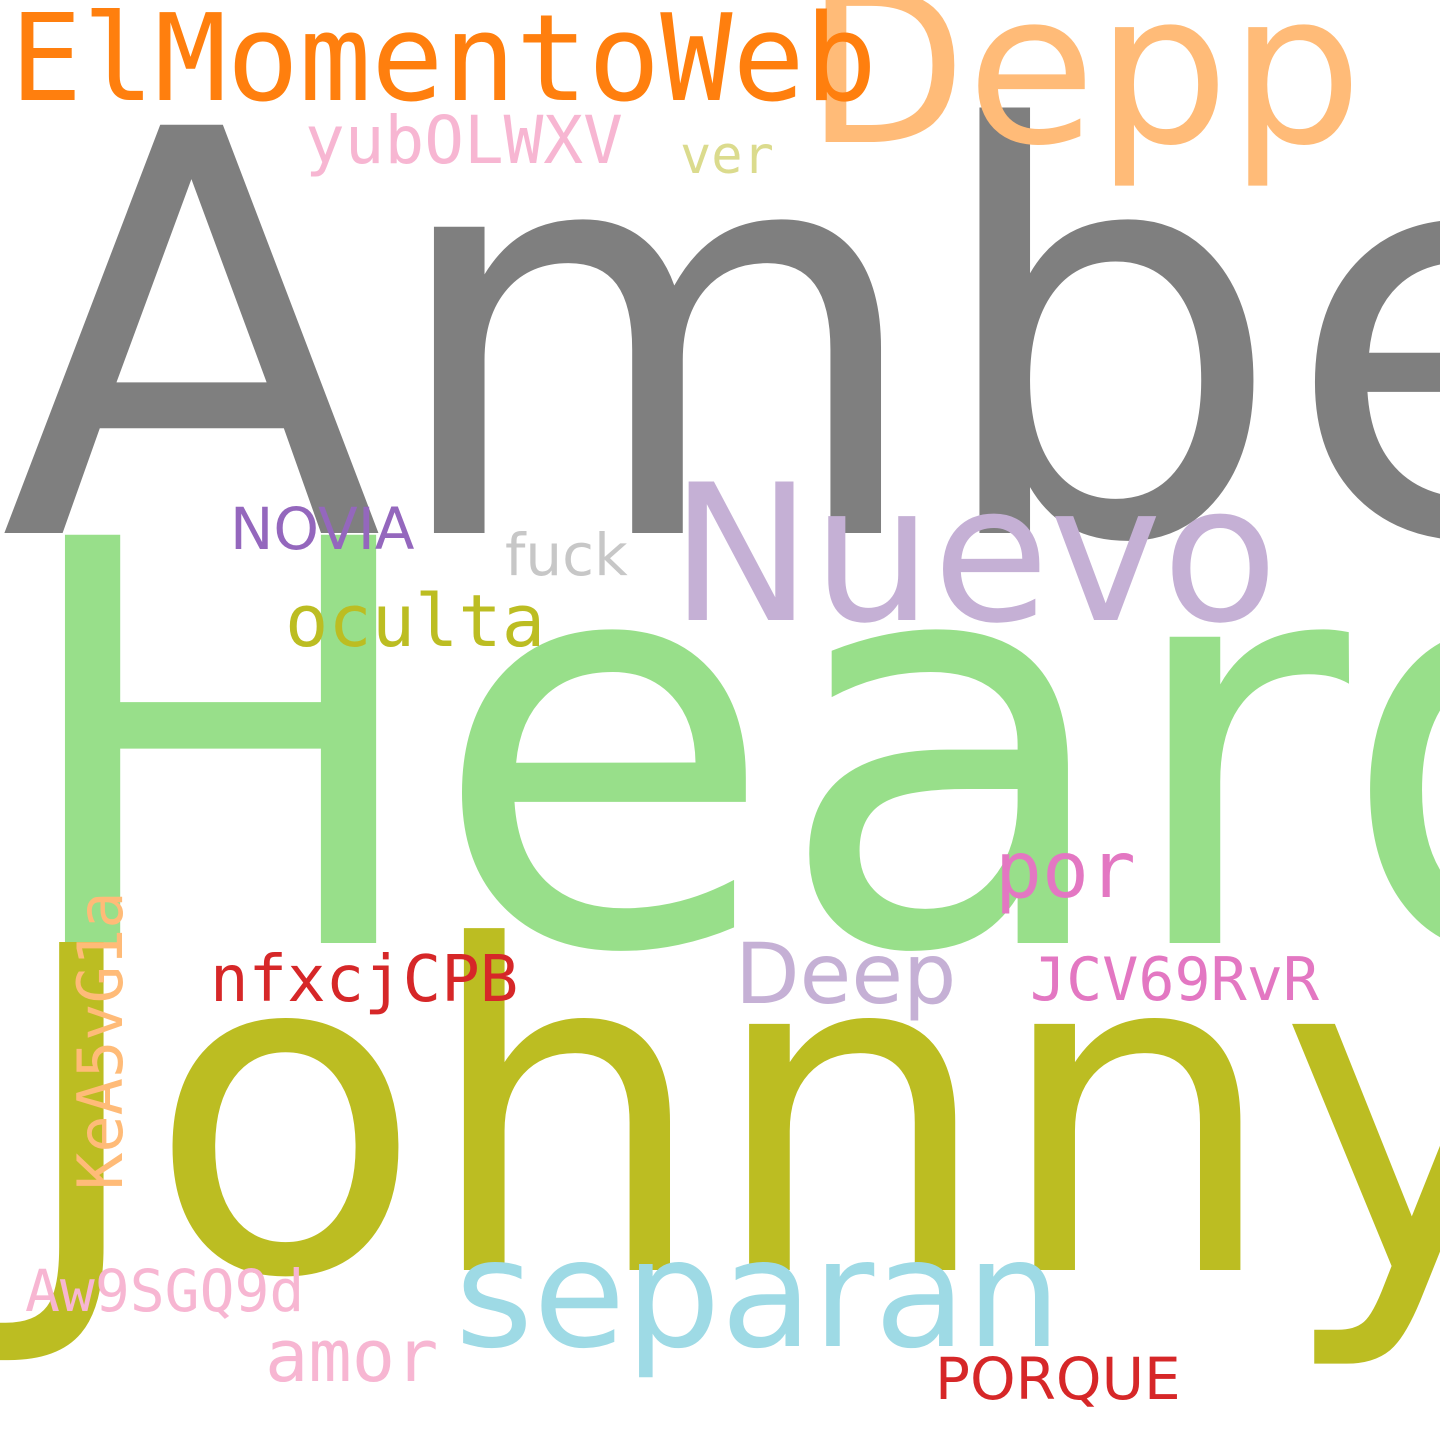 The image size is (1440, 1440). I want to click on word-deep: Deep, so click(846, 974).